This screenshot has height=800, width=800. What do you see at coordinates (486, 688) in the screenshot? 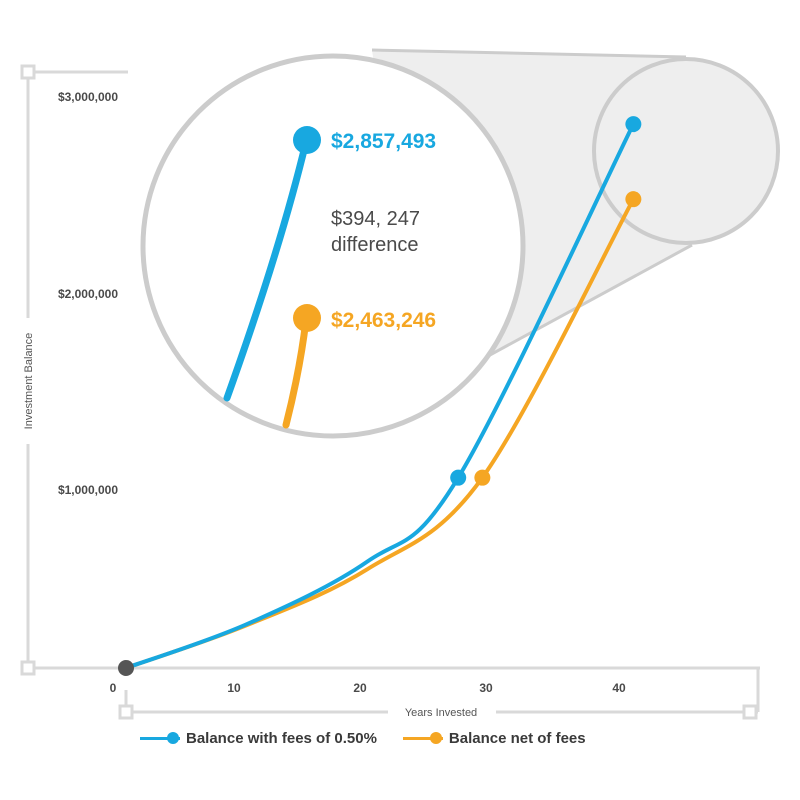
I see `x-tick-label: 30` at bounding box center [486, 688].